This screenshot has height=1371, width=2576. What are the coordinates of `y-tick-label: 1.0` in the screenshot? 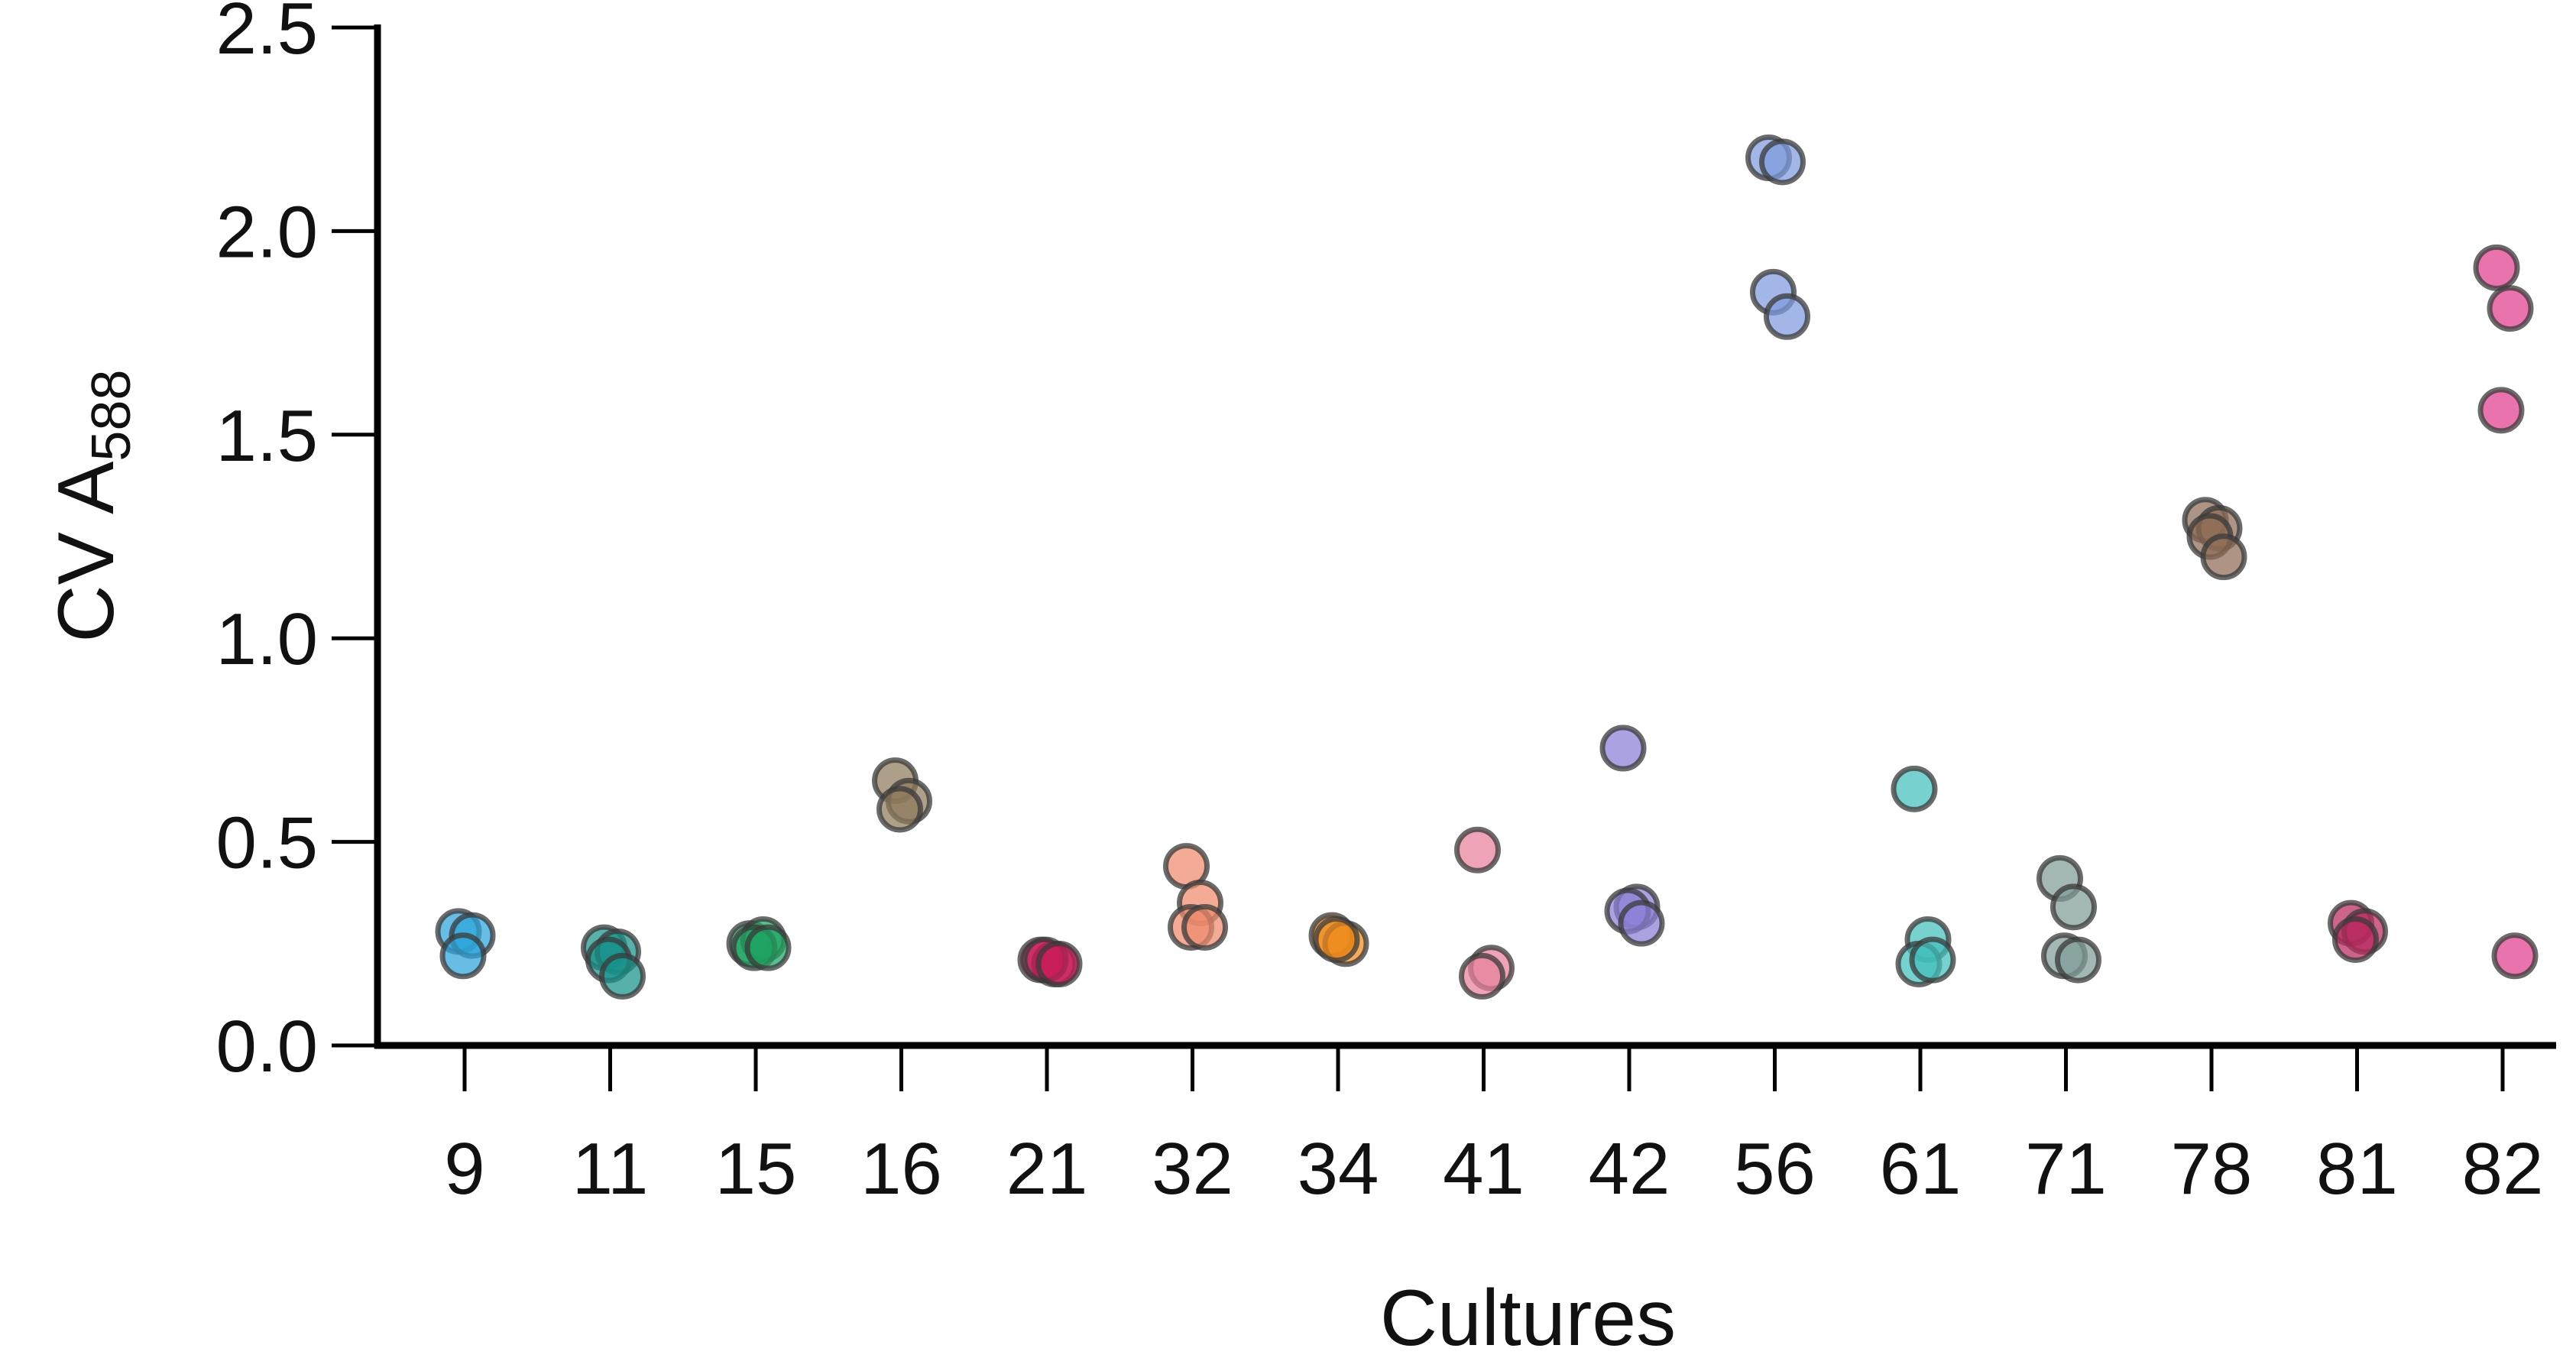 It's located at (267, 639).